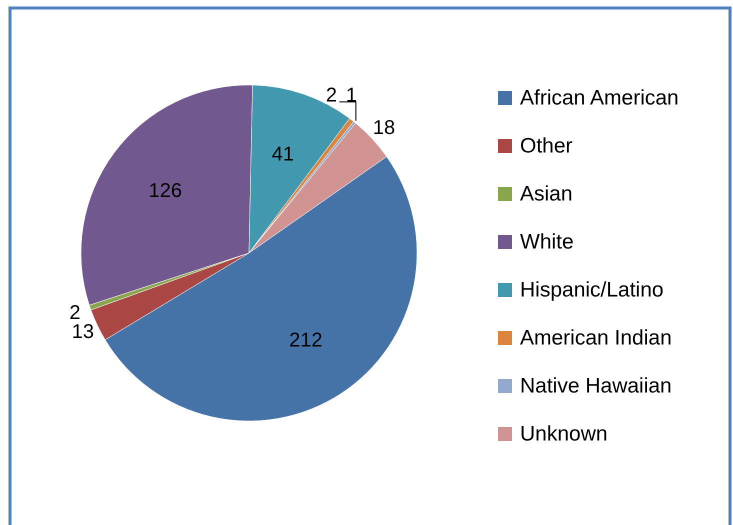  What do you see at coordinates (384, 127) in the screenshot?
I see `data-label: 18` at bounding box center [384, 127].